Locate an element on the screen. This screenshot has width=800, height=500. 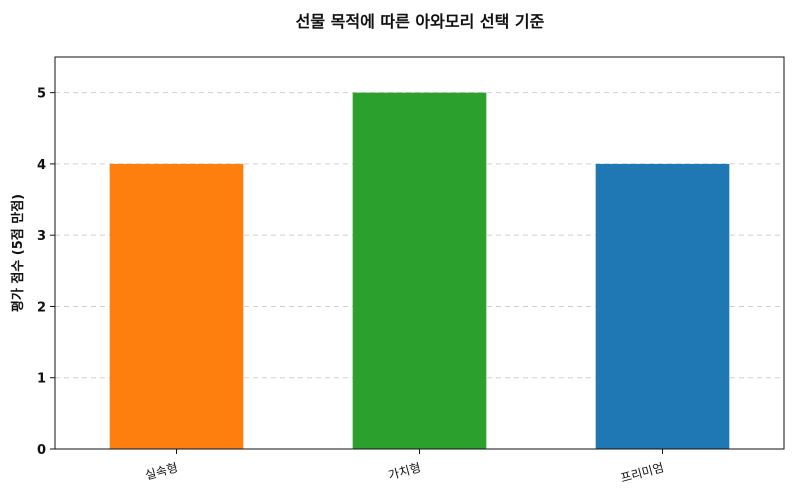
x-tick-label: 실속형 is located at coordinates (162, 471).